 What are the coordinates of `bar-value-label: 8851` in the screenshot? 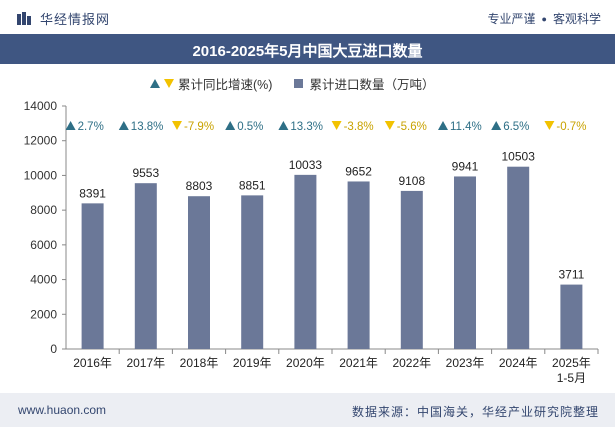 It's located at (252, 185).